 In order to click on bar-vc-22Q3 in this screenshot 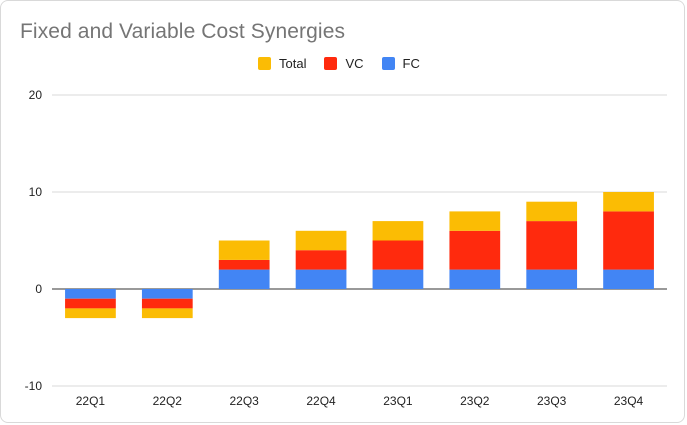, I will do `click(244, 264)`.